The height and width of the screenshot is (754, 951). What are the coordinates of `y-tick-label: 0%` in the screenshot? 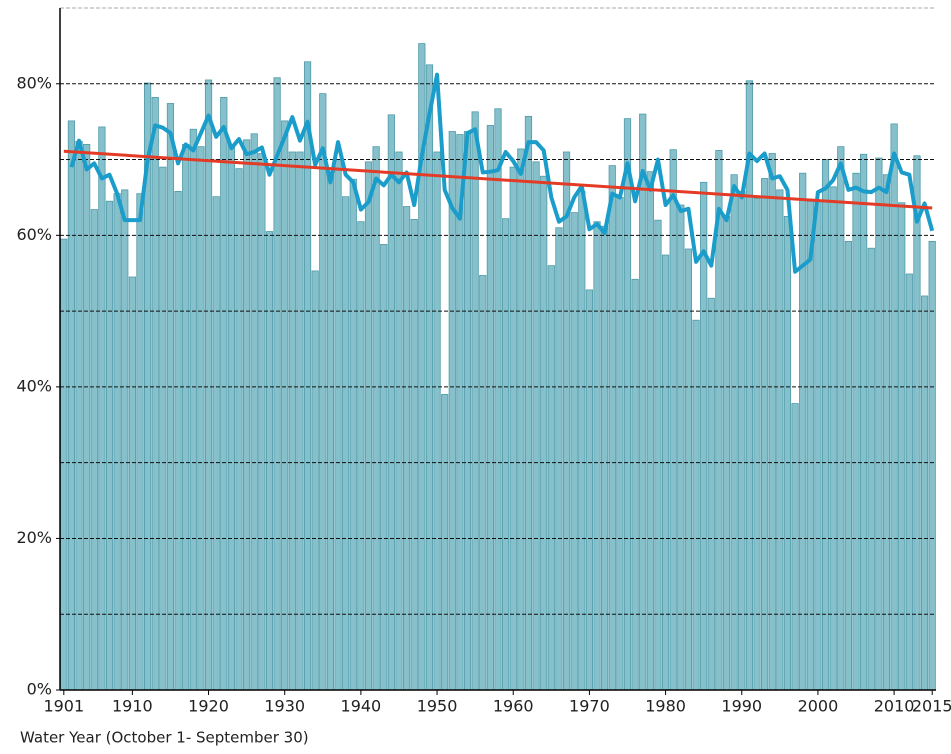 It's located at (39, 689).